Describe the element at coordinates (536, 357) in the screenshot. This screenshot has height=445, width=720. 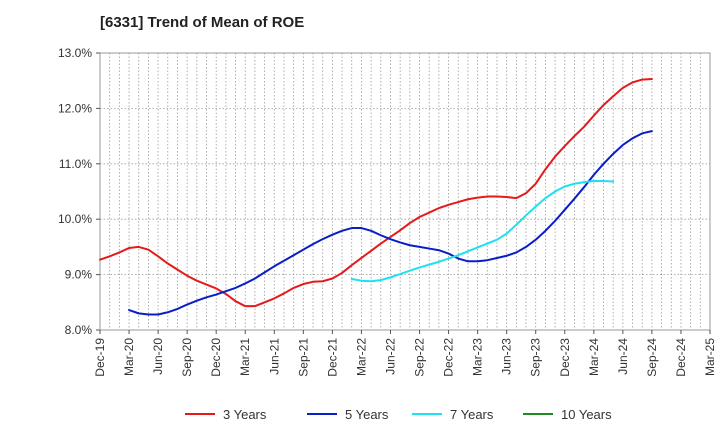
I see `x-tick-label: Sep-23` at that location.